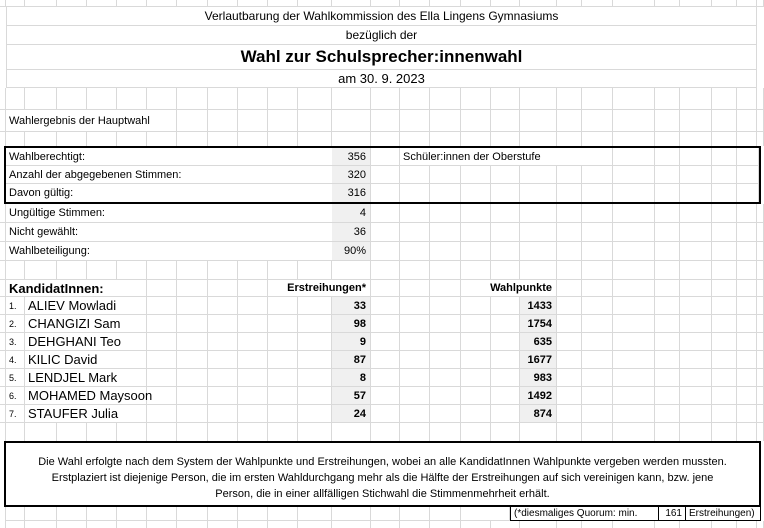  Describe the element at coordinates (472, 156) in the screenshot. I see `stat-note: Schüler:innen der Oberstufe` at that location.